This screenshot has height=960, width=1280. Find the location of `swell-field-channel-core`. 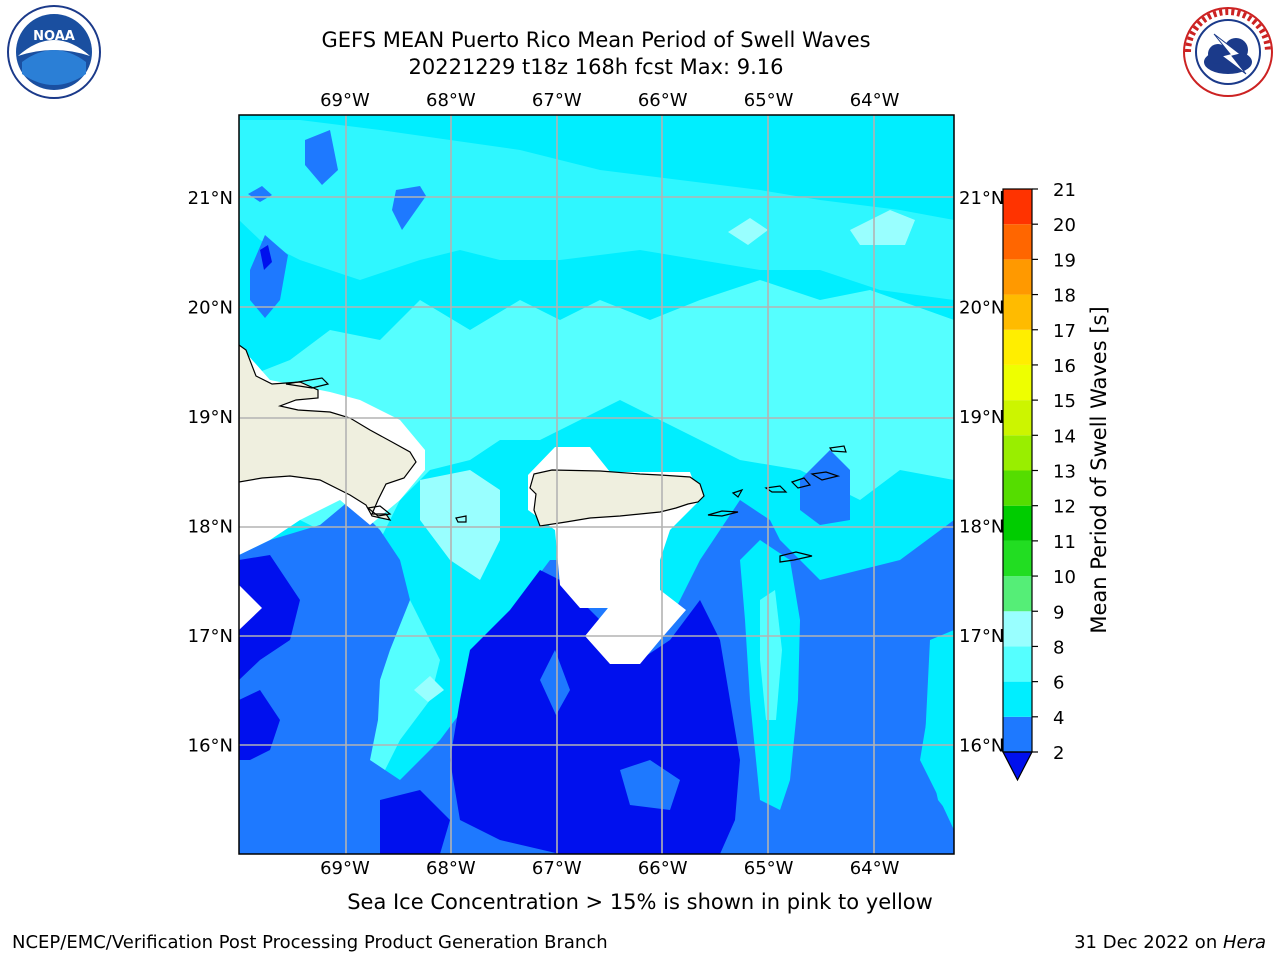

swell-field-channel-core is located at coordinates (771, 655).